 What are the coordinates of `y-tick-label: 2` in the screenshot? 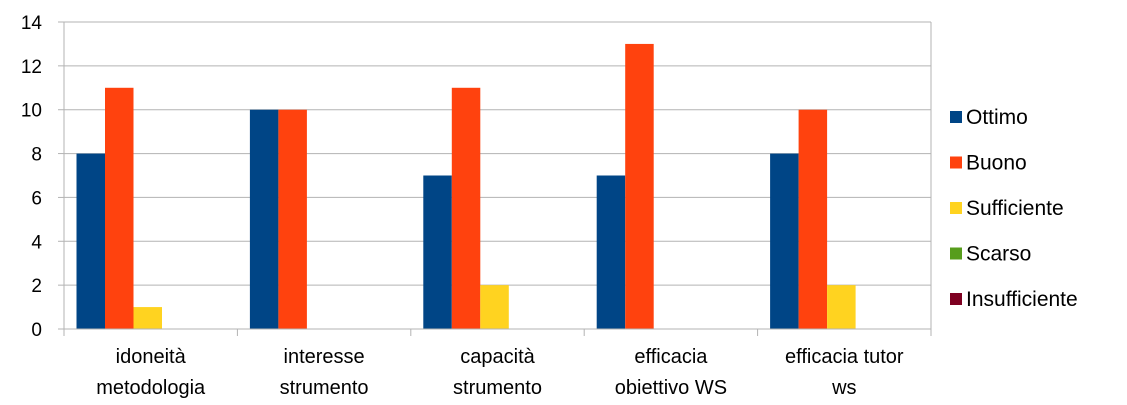 It's located at (36, 286).